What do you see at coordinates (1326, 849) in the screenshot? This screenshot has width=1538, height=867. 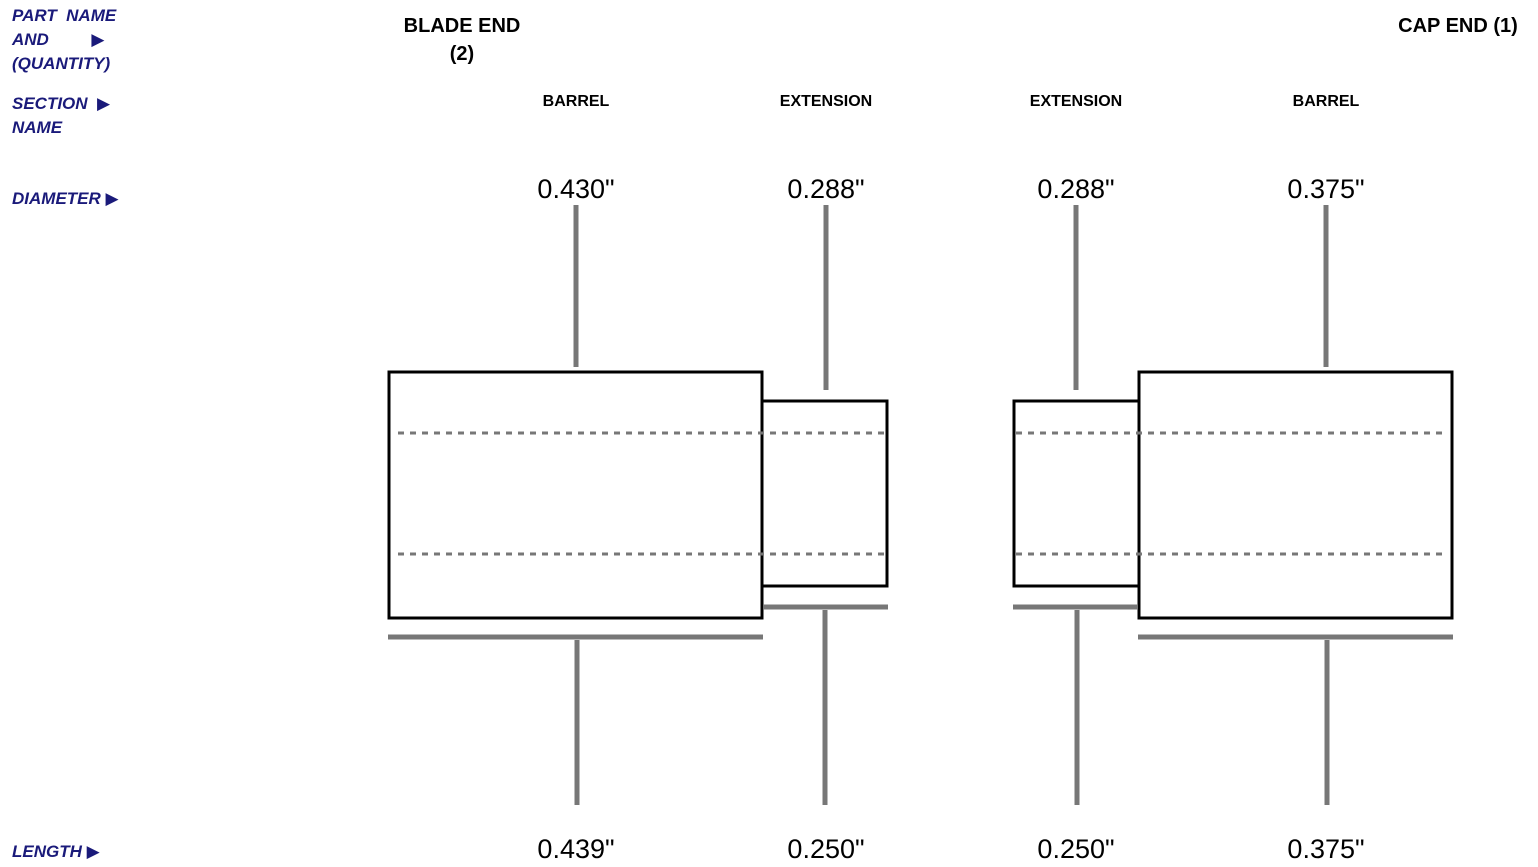 I see `length-value-barrel-cap: 0.375"` at bounding box center [1326, 849].